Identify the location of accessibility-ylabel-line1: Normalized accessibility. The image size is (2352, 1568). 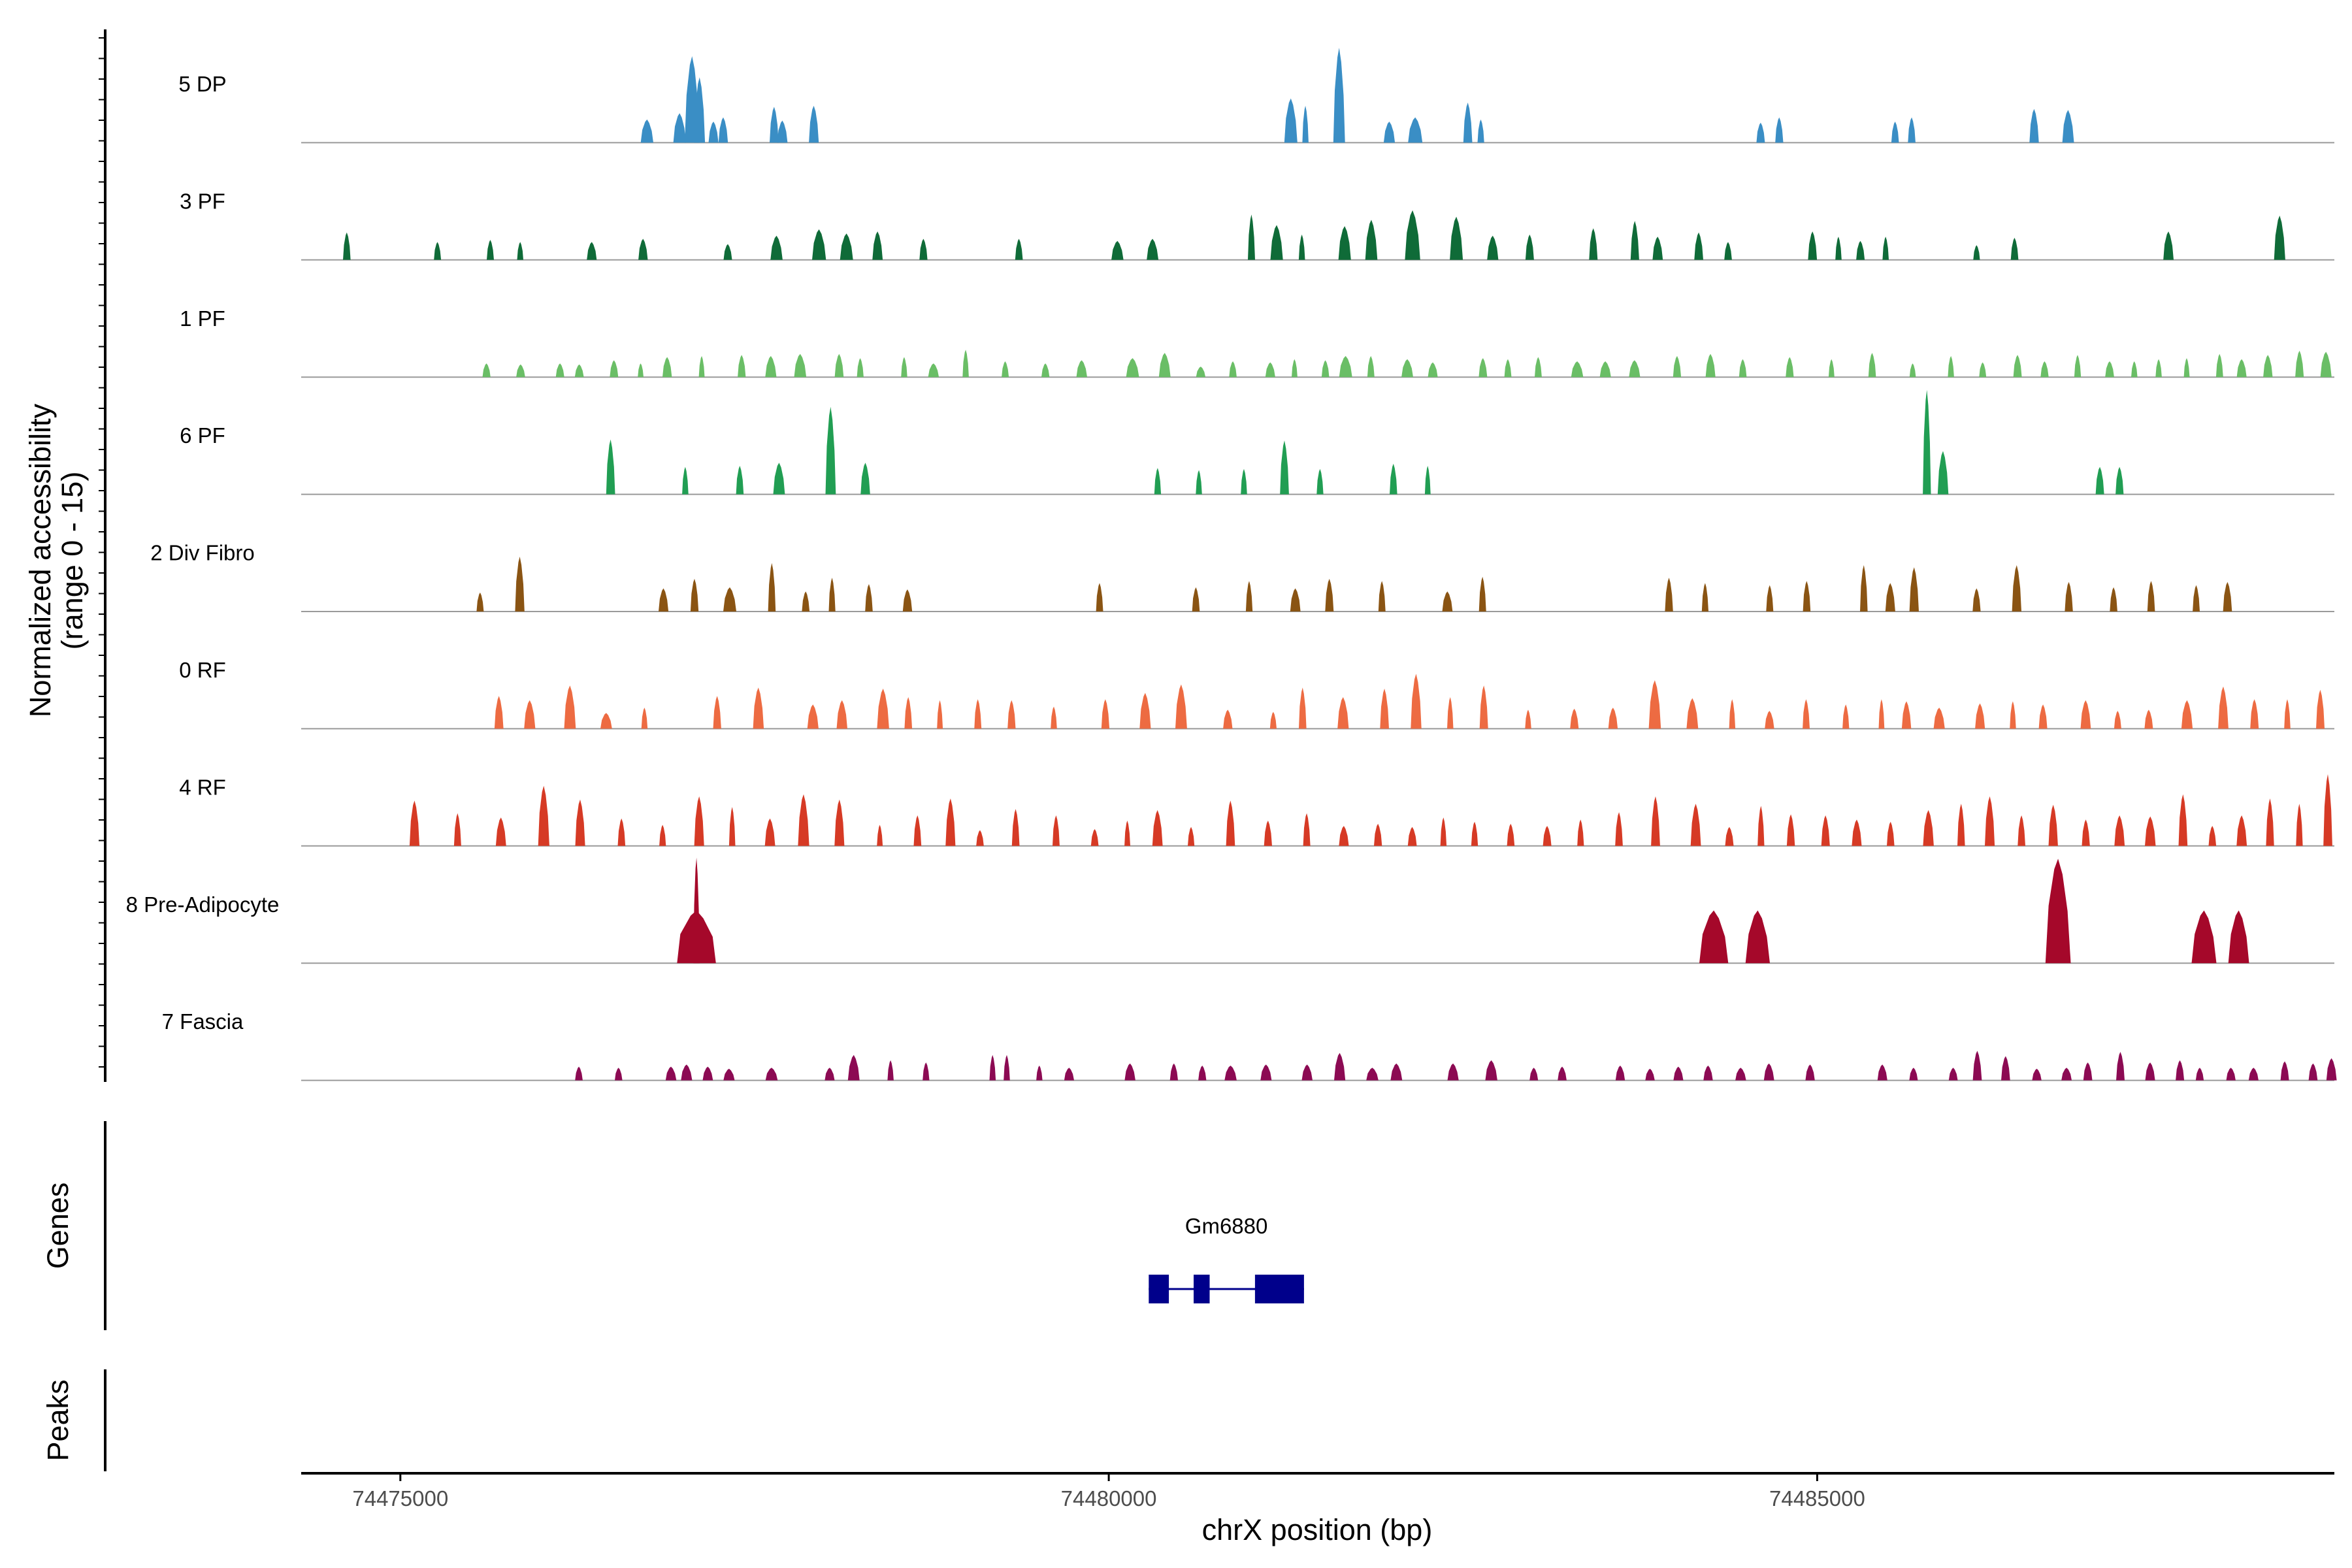
(40, 560).